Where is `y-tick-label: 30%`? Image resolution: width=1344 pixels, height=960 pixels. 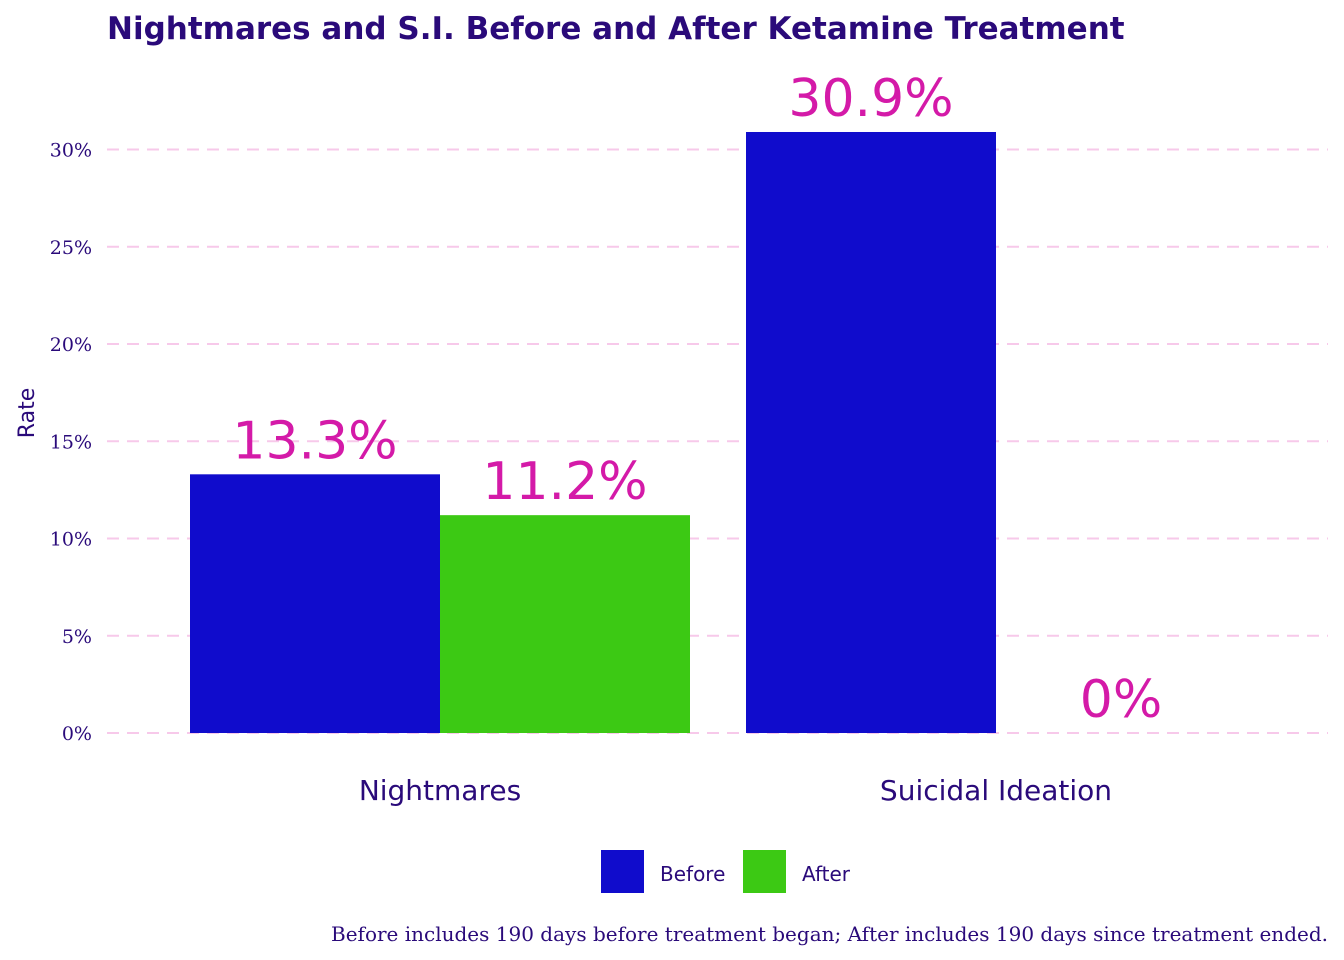 y-tick-label: 30% is located at coordinates (71, 151).